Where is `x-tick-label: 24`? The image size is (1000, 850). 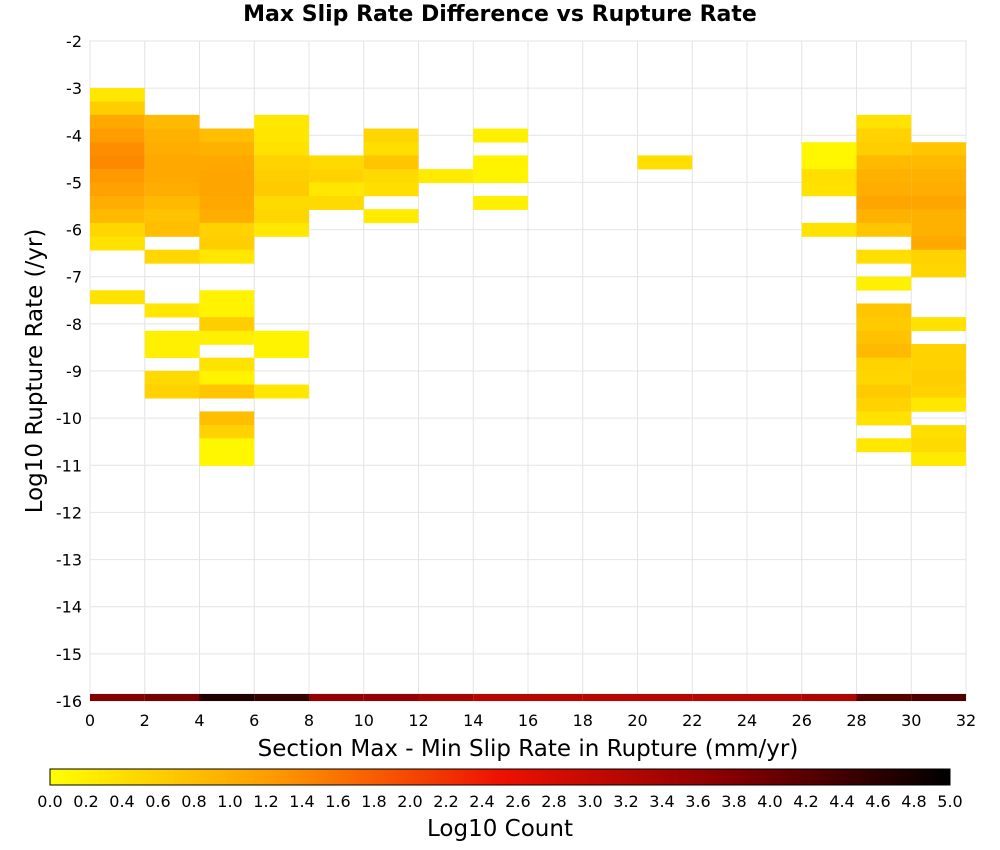 x-tick-label: 24 is located at coordinates (747, 720).